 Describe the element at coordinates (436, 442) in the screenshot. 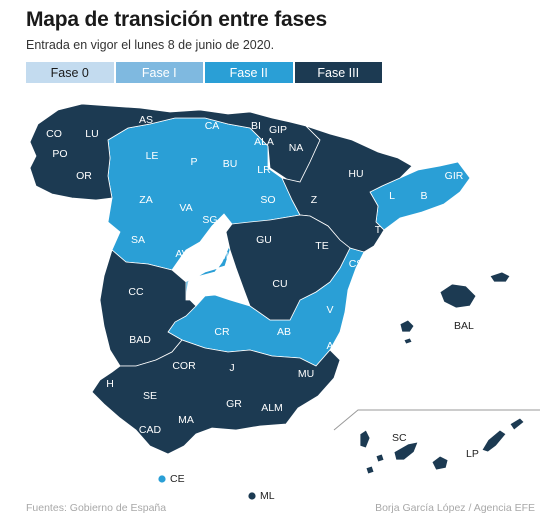

I see `canary-inset` at that location.